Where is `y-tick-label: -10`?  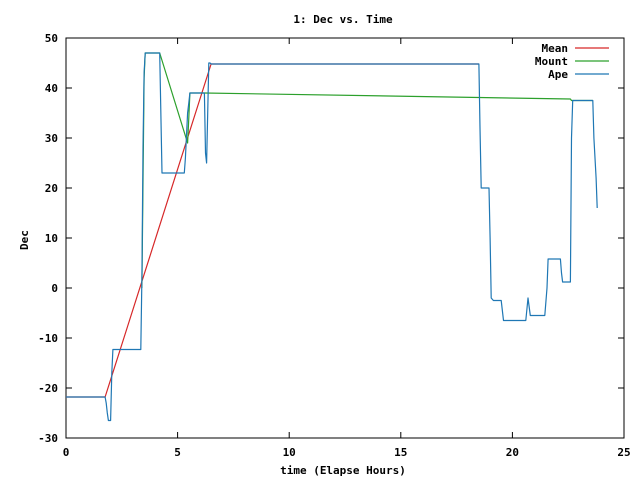
y-tick-label: -10 is located at coordinates (48, 338).